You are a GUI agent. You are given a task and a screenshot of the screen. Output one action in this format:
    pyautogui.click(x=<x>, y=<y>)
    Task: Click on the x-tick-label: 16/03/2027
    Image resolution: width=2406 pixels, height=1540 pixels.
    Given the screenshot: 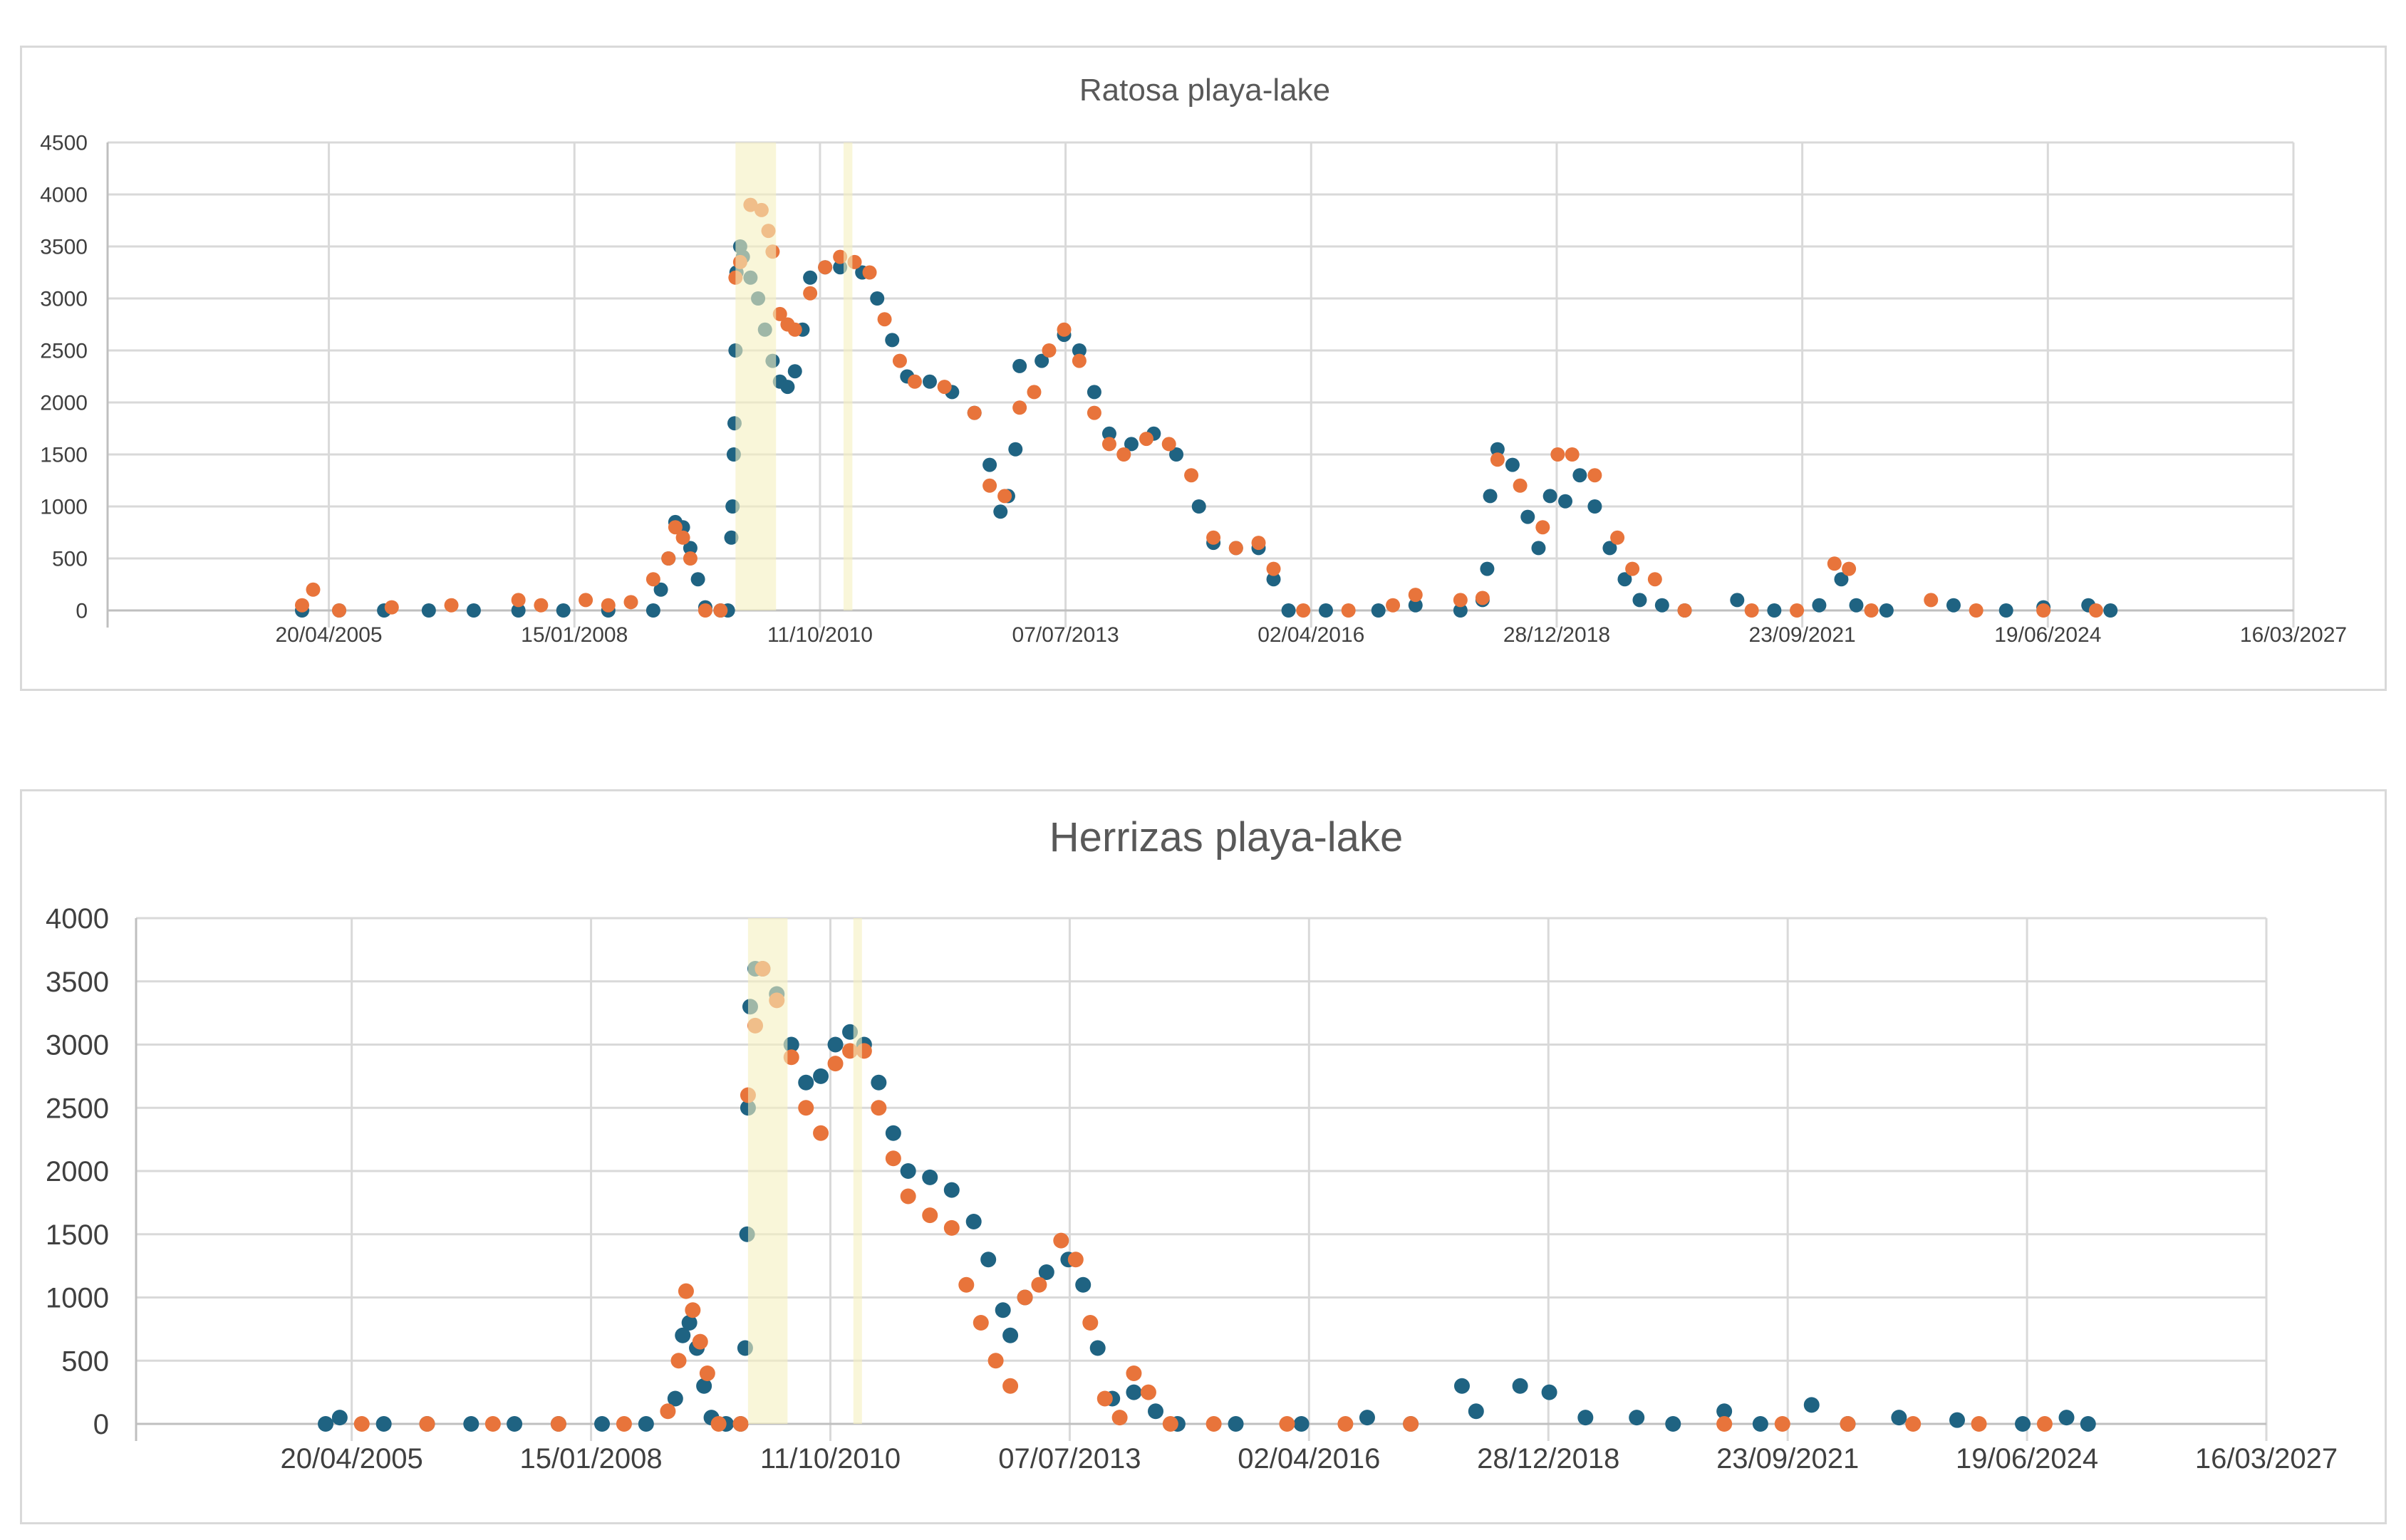 What is the action you would take?
    pyautogui.click(x=2293, y=635)
    